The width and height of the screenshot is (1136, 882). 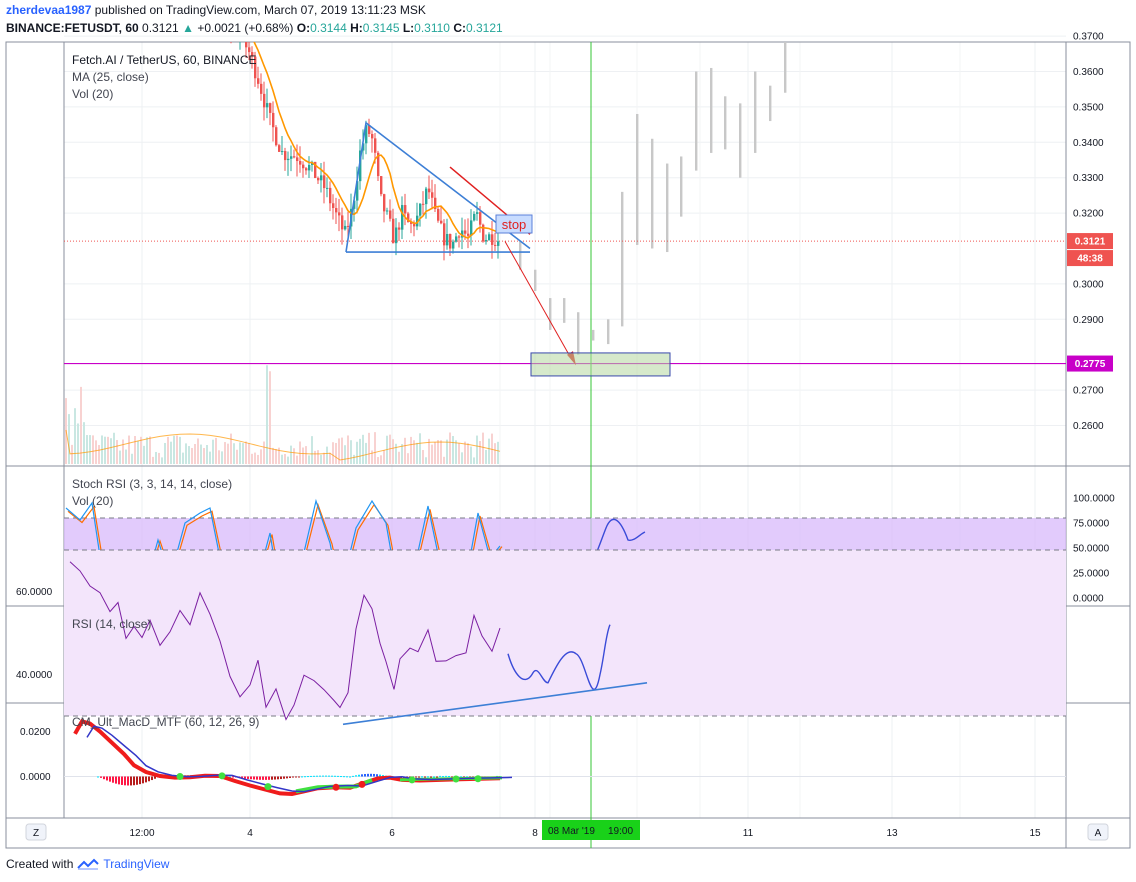 I want to click on projected-bar, so click(x=725, y=123).